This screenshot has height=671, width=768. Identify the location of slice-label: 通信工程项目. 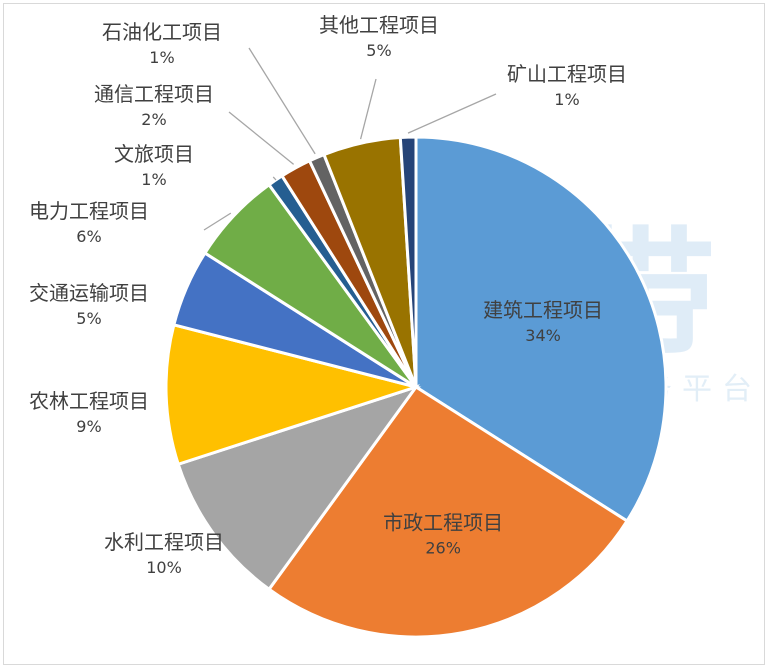
(154, 94).